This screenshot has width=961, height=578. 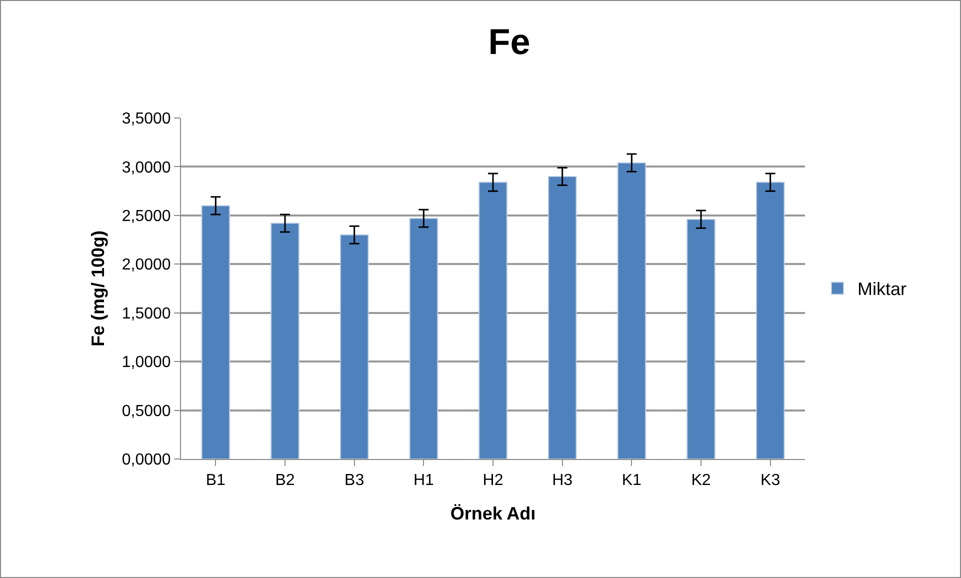 I want to click on x-tick-label: H1, so click(x=423, y=481).